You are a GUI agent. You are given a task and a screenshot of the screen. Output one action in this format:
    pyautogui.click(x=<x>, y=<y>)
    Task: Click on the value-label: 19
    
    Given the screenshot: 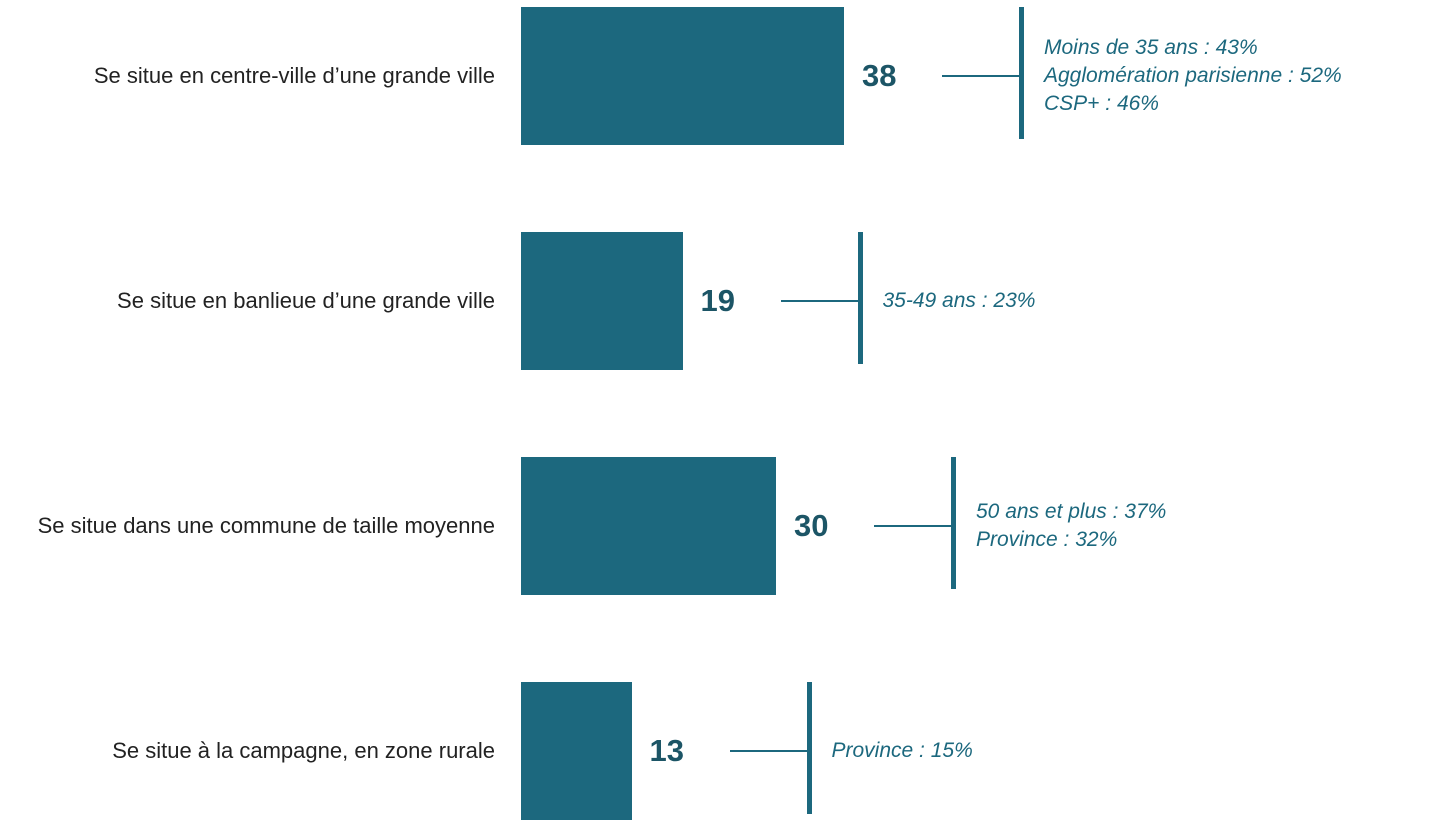 What is the action you would take?
    pyautogui.click(x=717, y=300)
    